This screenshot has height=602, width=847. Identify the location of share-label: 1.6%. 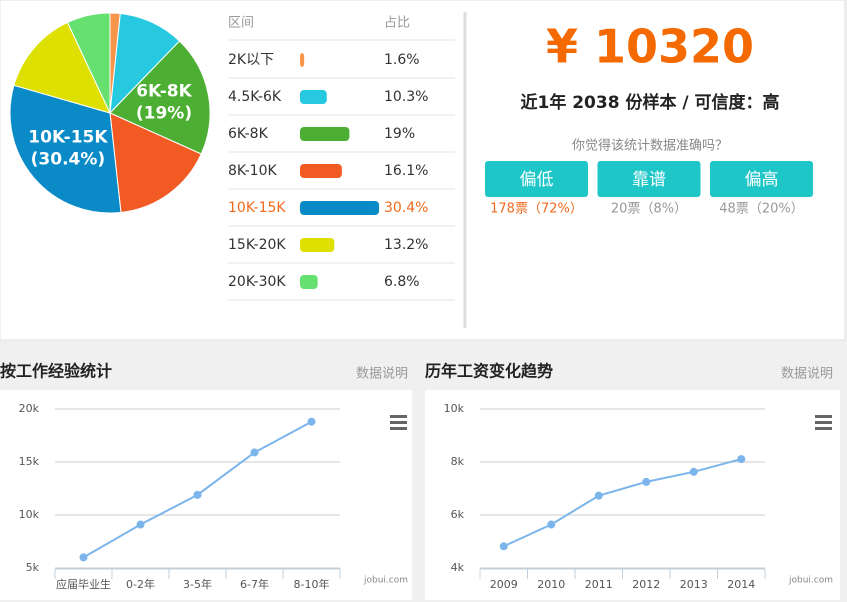
(402, 60).